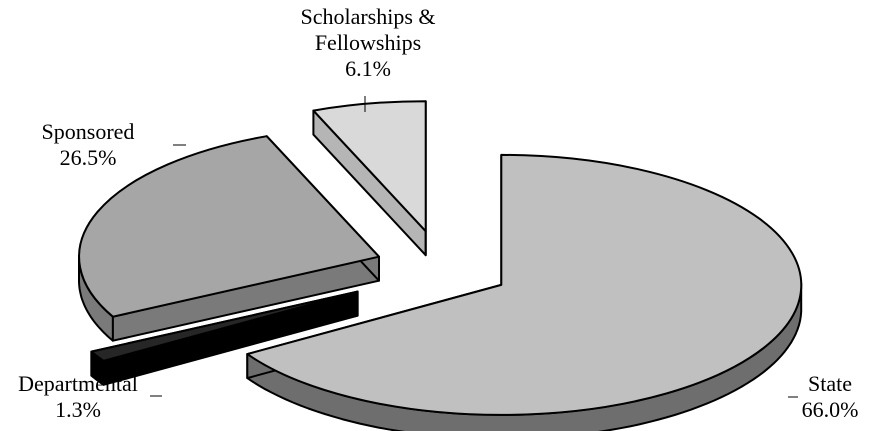 The height and width of the screenshot is (431, 872). Describe the element at coordinates (88, 131) in the screenshot. I see `slice-label-name: Sponsored` at that location.